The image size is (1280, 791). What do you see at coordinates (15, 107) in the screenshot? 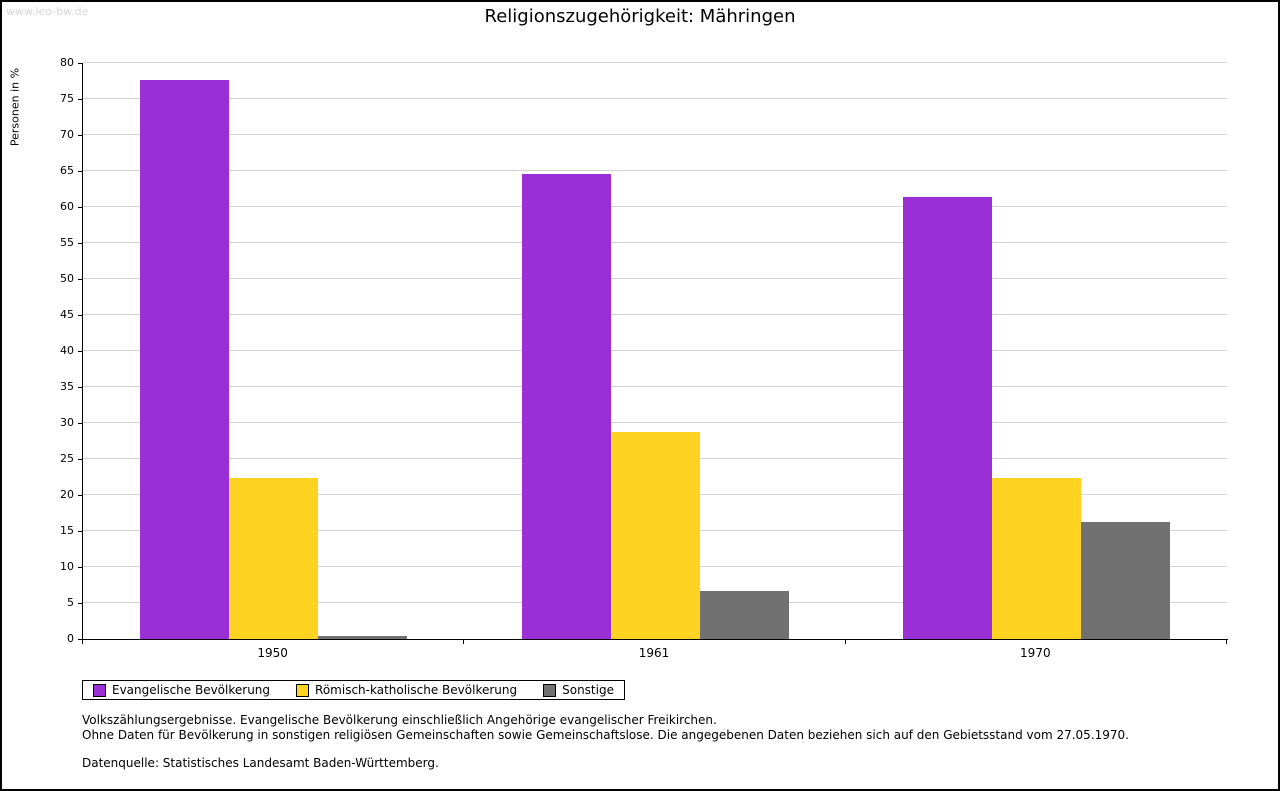
I see `y-axis-title: Personen in %` at bounding box center [15, 107].